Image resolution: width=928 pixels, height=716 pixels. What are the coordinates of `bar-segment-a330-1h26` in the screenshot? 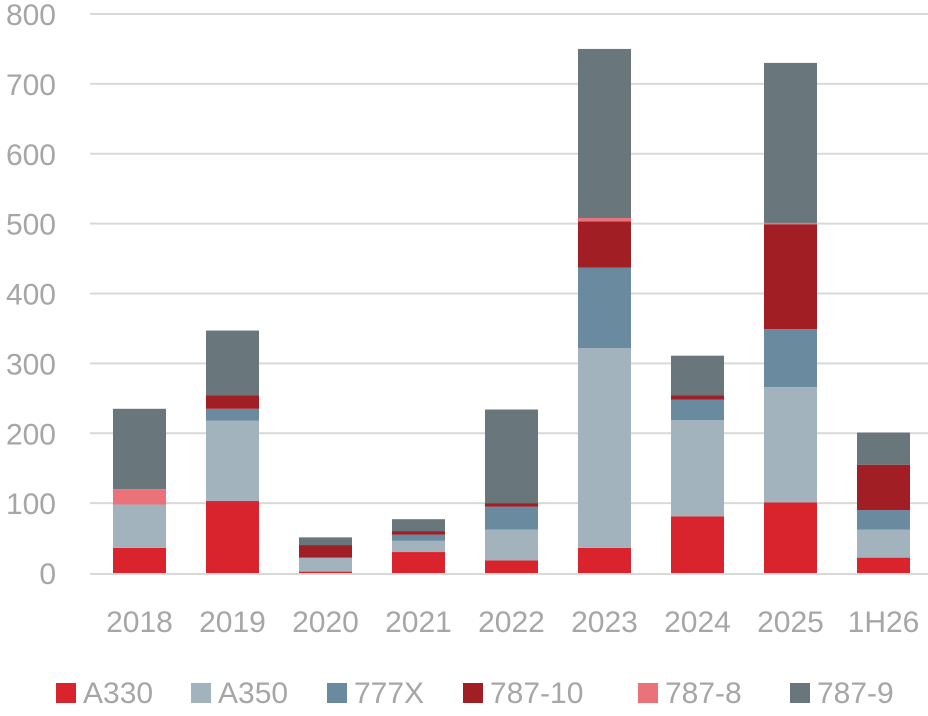 It's located at (883, 565).